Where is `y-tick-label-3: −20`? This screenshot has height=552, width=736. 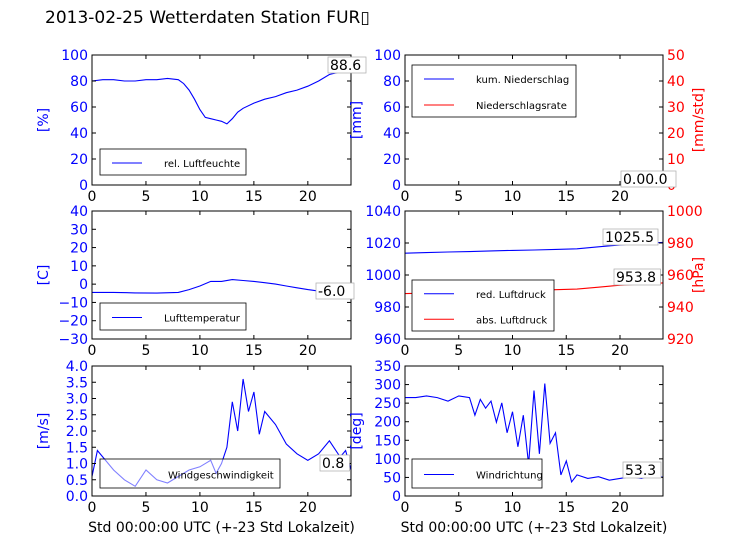
y-tick-label-3: −20 is located at coordinates (73, 322).